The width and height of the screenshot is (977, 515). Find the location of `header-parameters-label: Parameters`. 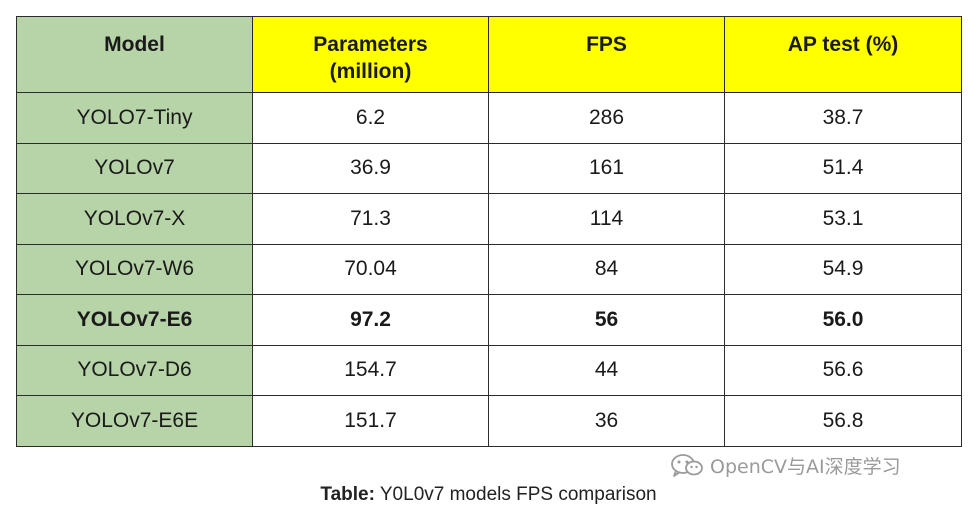

header-parameters-label: Parameters is located at coordinates (370, 44).